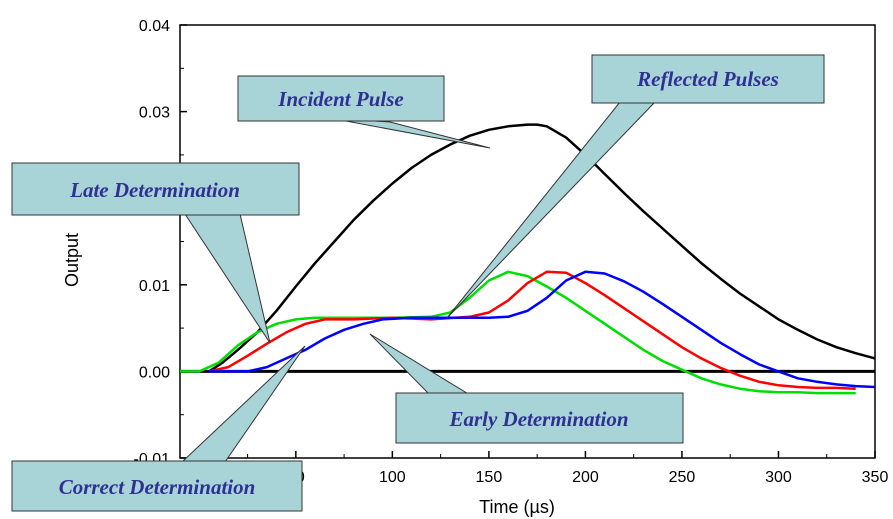 The image size is (893, 519). What do you see at coordinates (526, 388) in the screenshot?
I see `callout-early-determination: Early Determination` at bounding box center [526, 388].